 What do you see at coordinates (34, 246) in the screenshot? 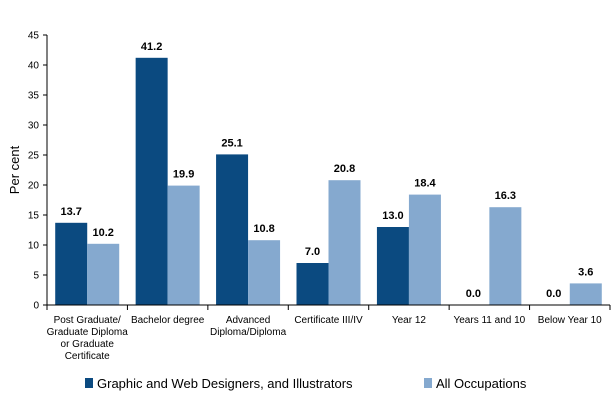
I see `y-tick-label: 10` at bounding box center [34, 246].